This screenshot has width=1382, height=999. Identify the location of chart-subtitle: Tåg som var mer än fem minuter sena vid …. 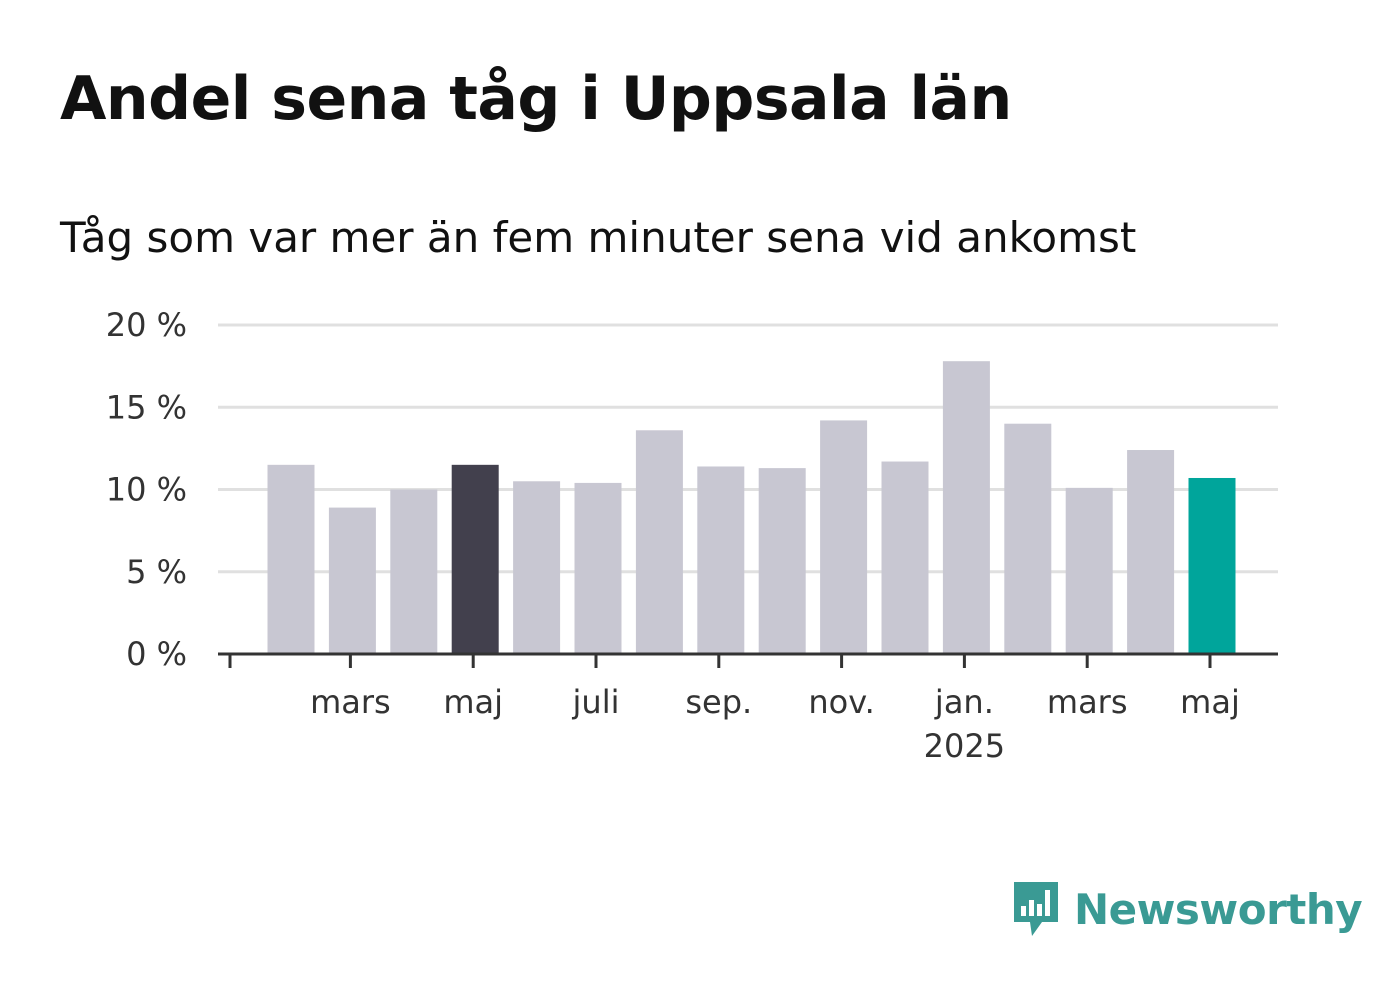
(598, 237).